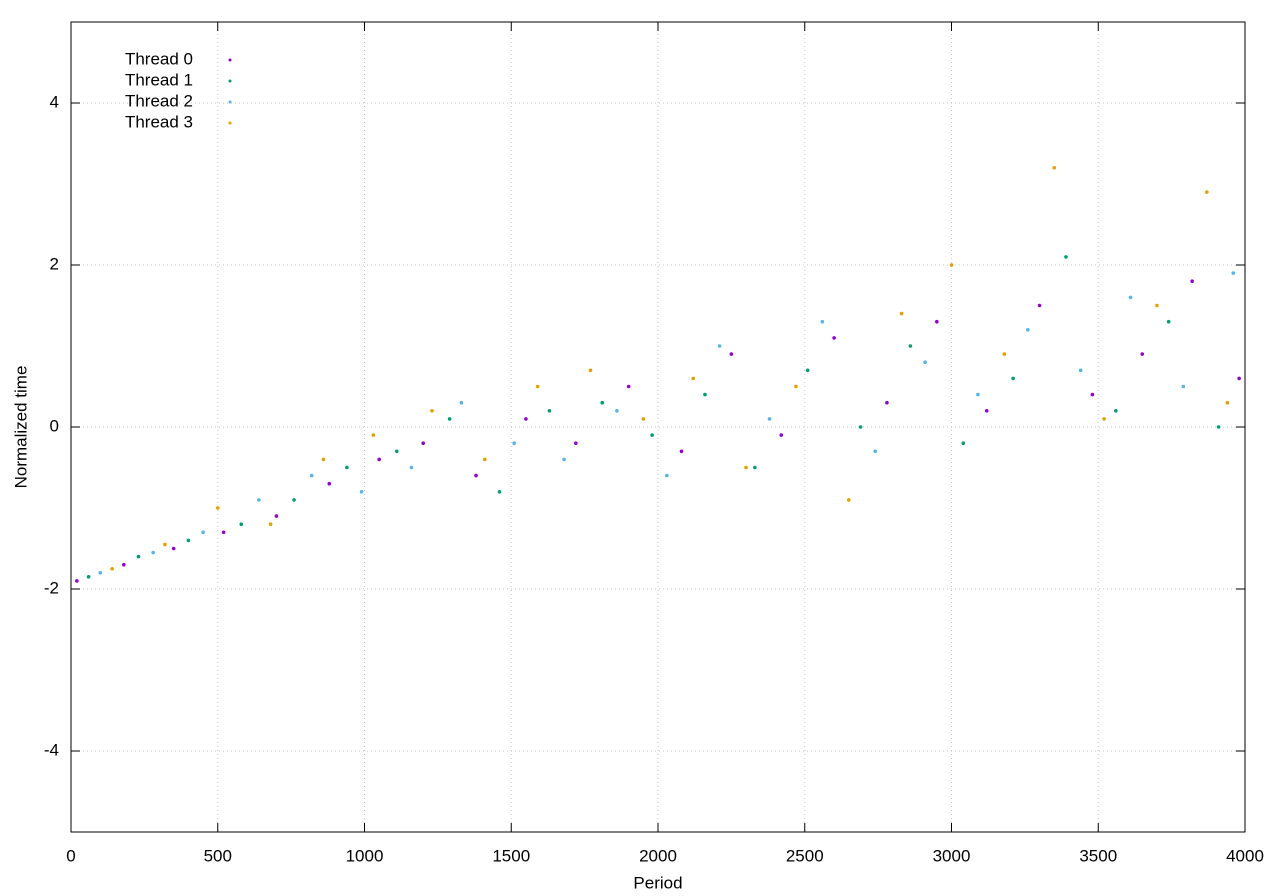 This screenshot has height=896, width=1280. What do you see at coordinates (51, 587) in the screenshot?
I see `y-tick-label: -2` at bounding box center [51, 587].